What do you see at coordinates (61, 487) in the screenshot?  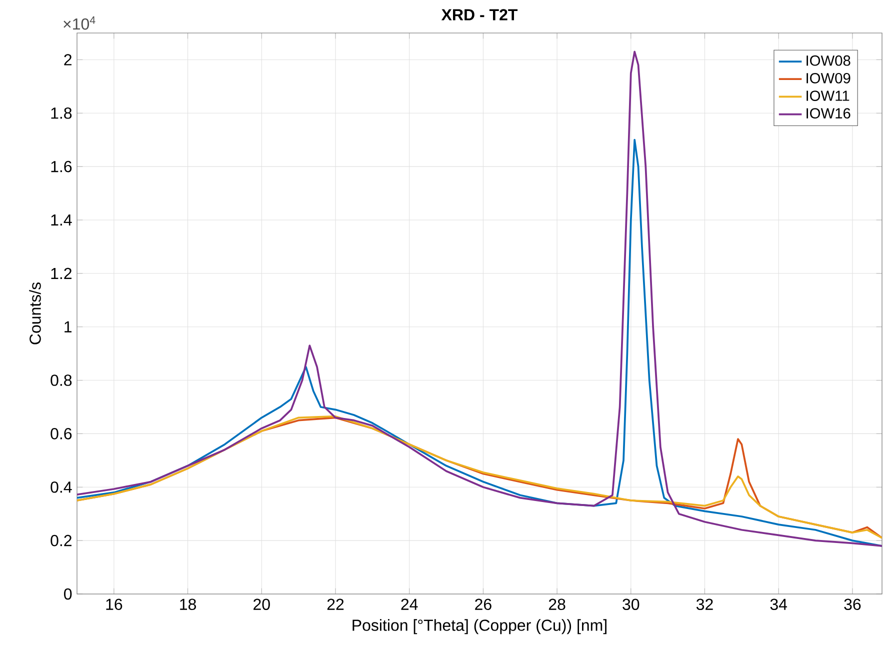 I see `y-tick-label: 0.4` at bounding box center [61, 487].